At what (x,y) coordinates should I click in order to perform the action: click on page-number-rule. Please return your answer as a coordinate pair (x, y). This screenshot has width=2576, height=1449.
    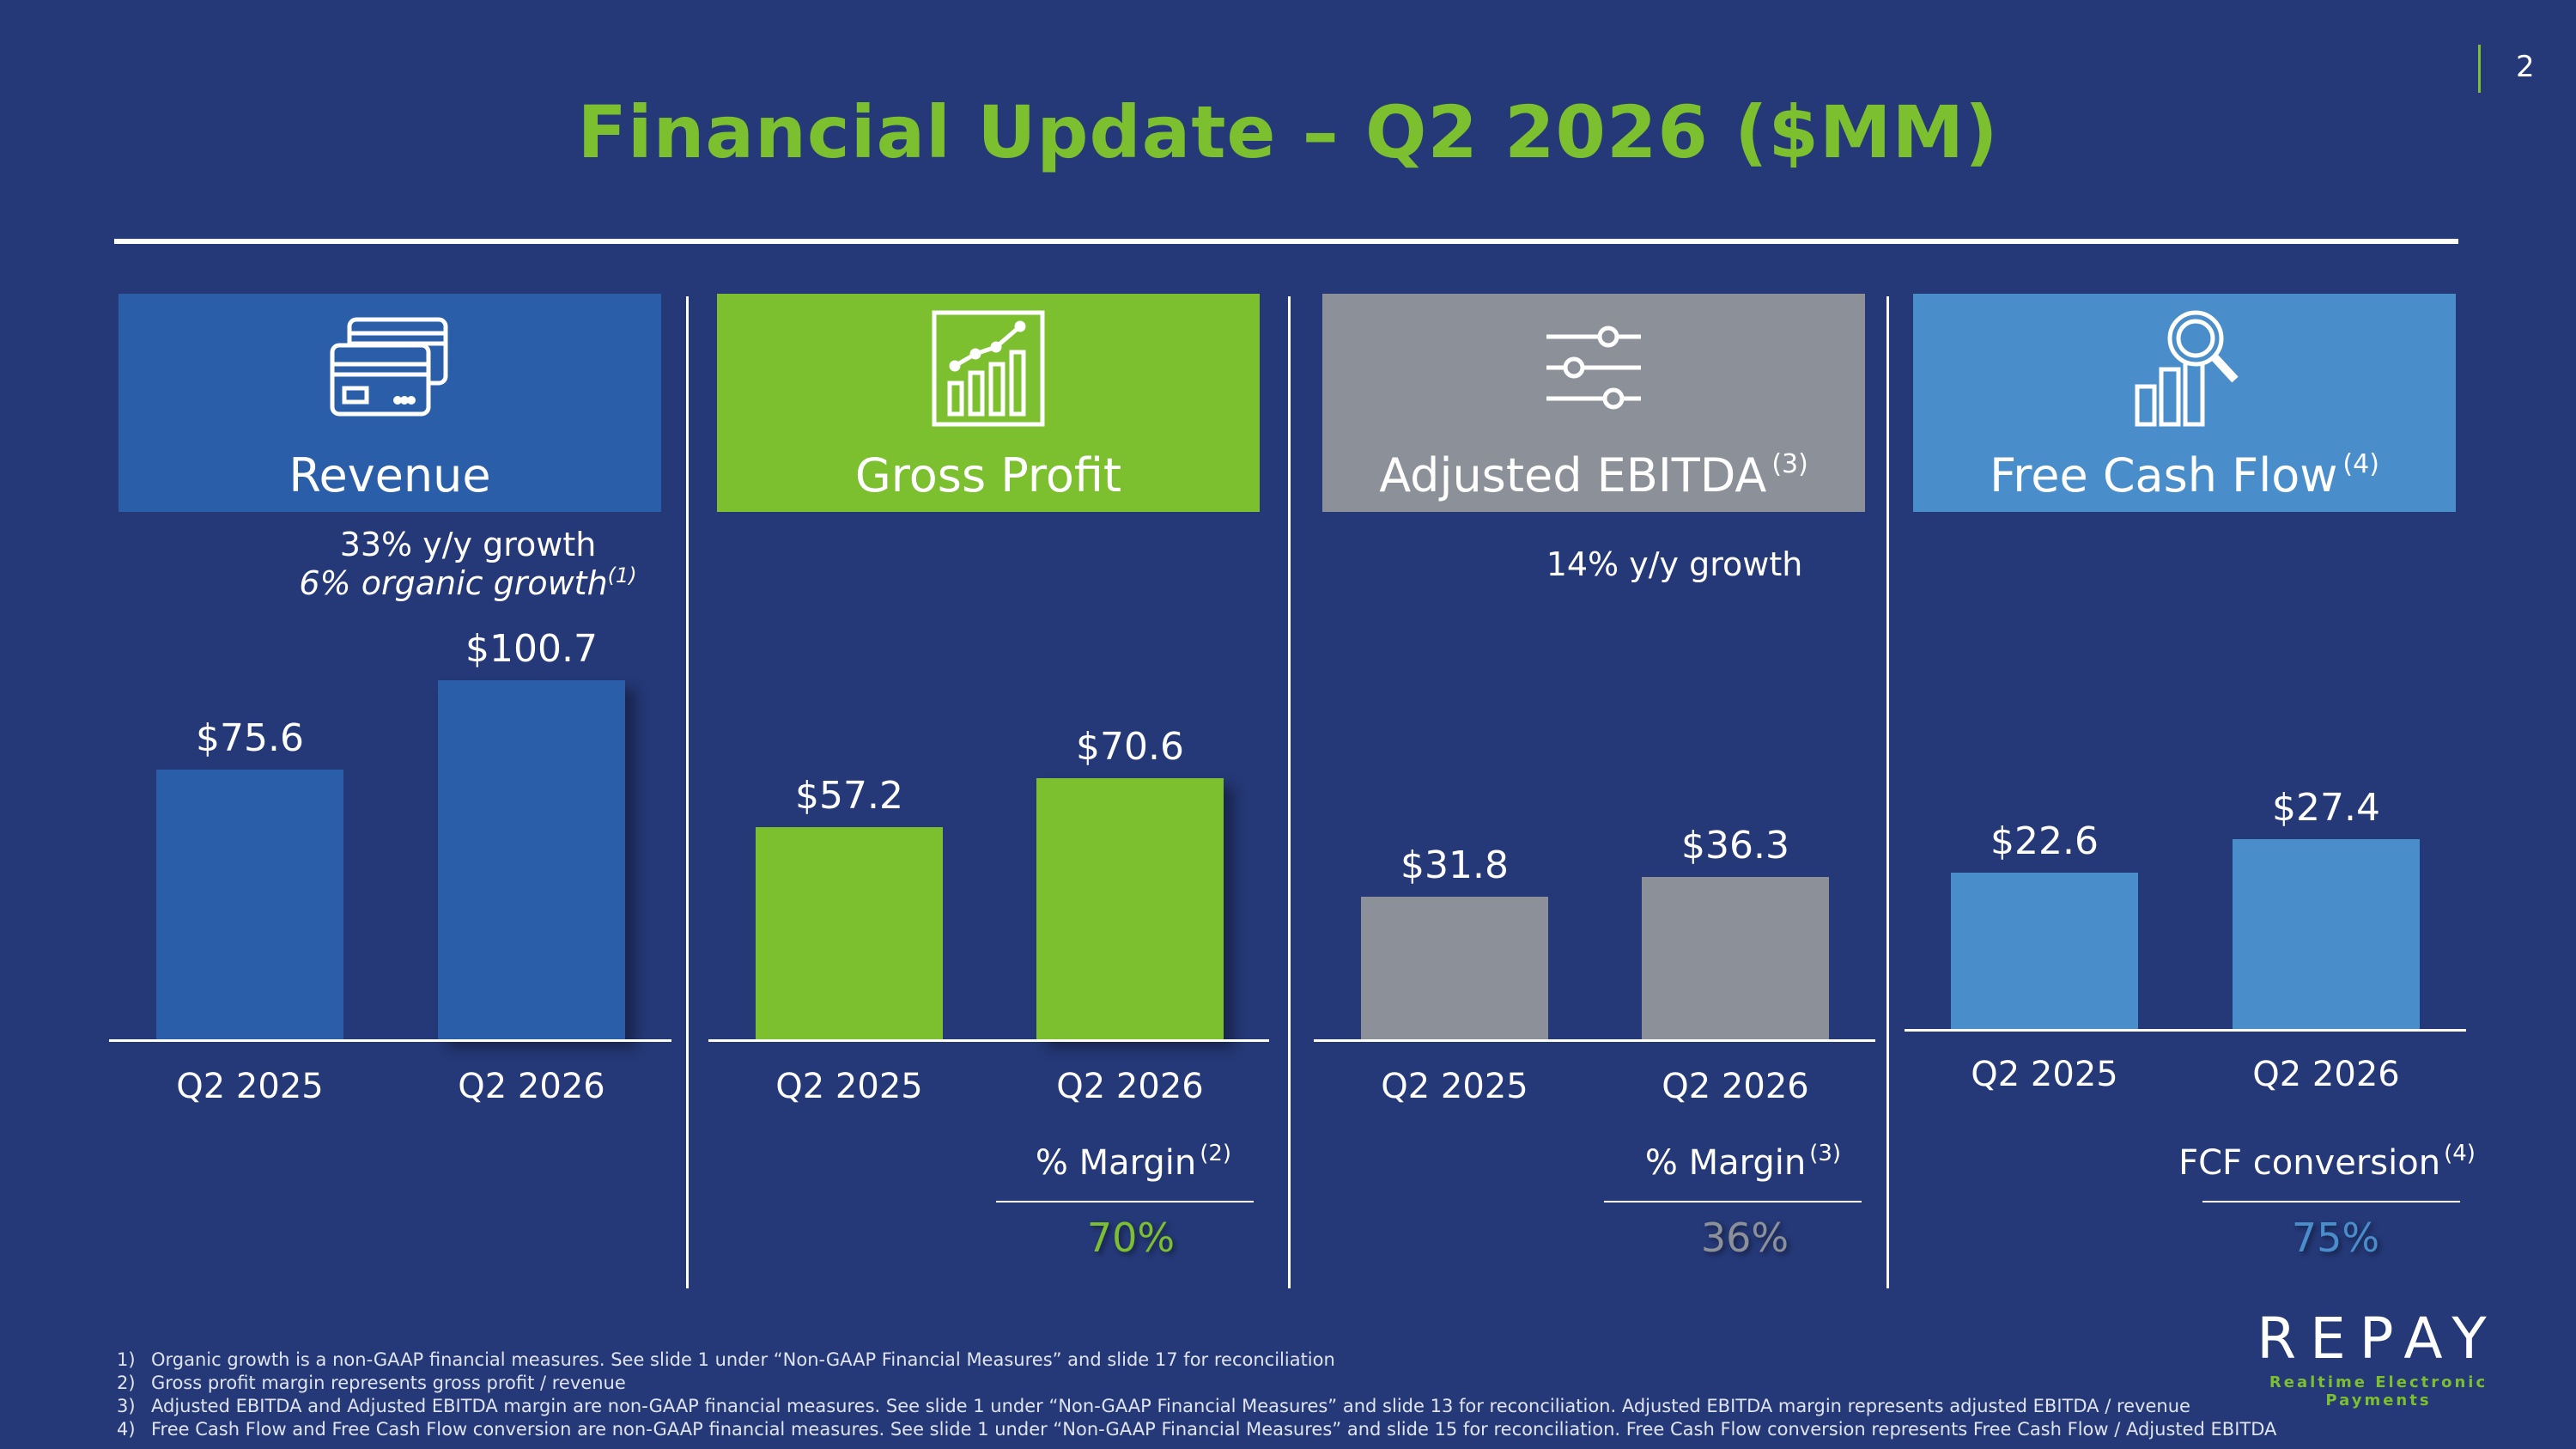
    Looking at the image, I should click on (2479, 69).